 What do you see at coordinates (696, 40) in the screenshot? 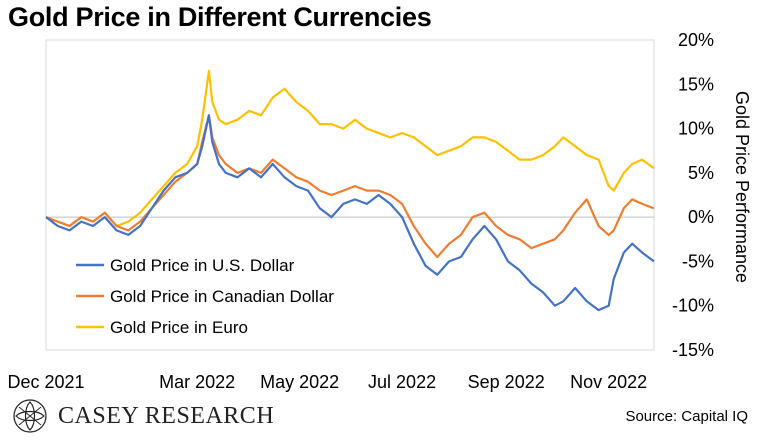
I see `y-tick-label: 20%` at bounding box center [696, 40].